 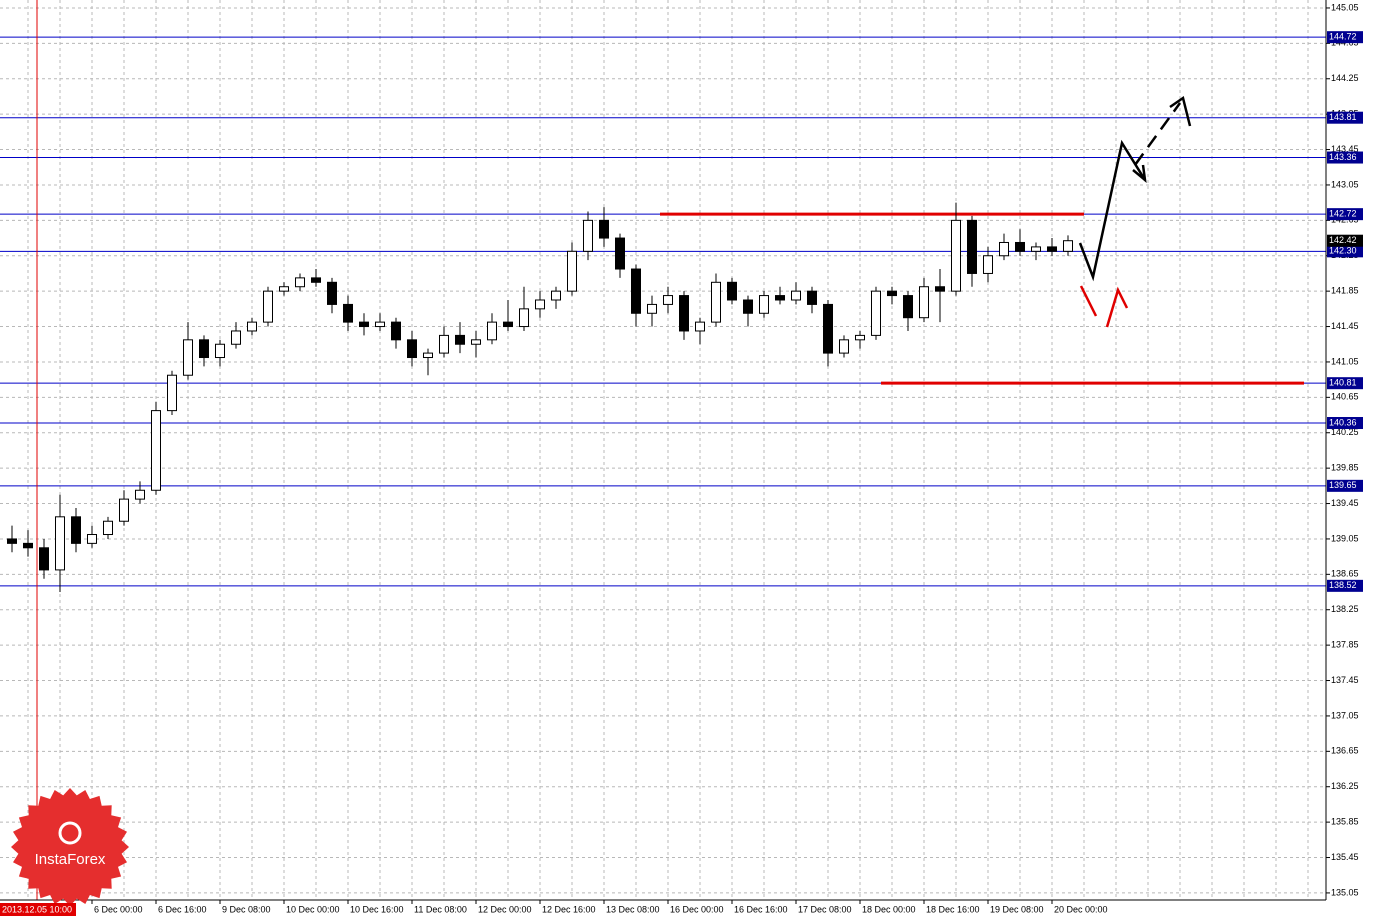 What do you see at coordinates (505, 909) in the screenshot?
I see `x-tick-label: 12 Dec 00:00` at bounding box center [505, 909].